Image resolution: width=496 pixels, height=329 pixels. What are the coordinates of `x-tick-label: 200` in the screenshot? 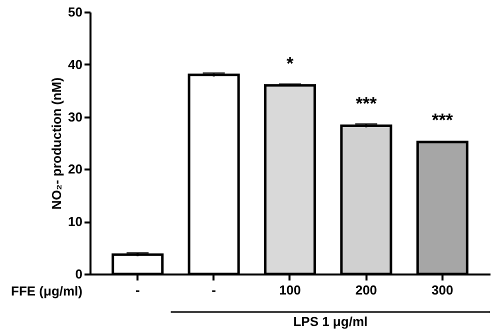 It's located at (366, 290).